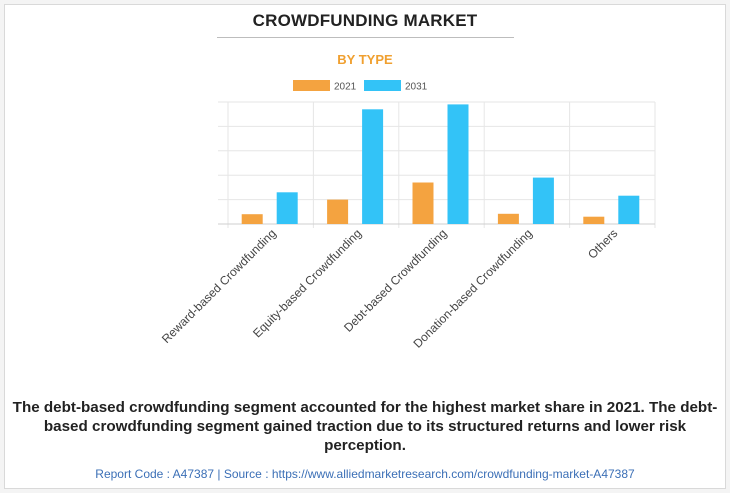 This screenshot has height=493, width=730. I want to click on legend-swatch-2021, so click(311, 85).